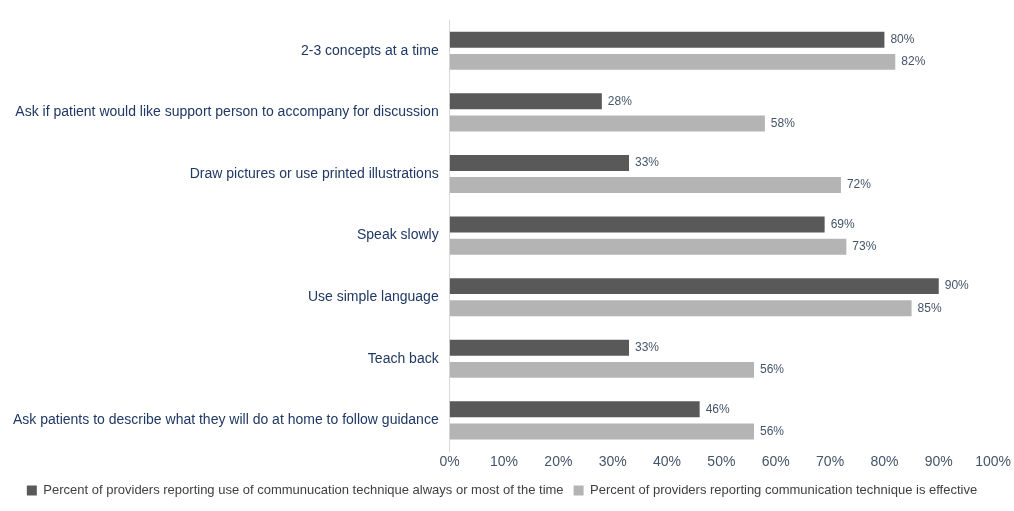 The height and width of the screenshot is (511, 1014). I want to click on y-tick-label: Speak slowly, so click(397, 234).